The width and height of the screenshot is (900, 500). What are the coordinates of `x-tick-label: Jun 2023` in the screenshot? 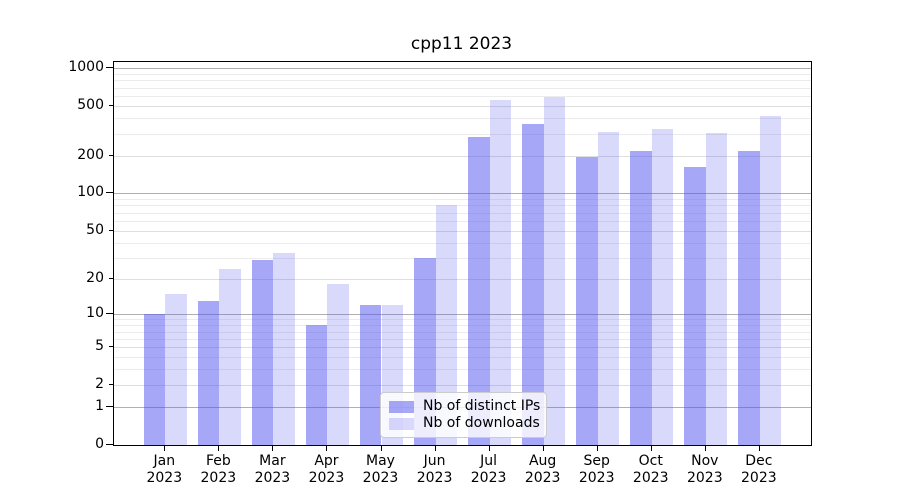 It's located at (435, 470).